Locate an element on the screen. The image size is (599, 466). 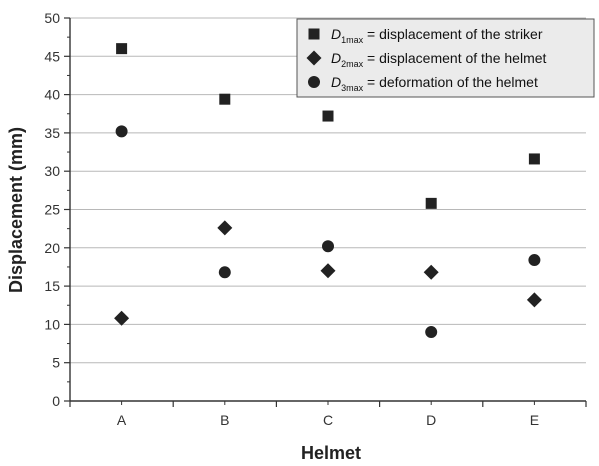
y-tick-label: 35 is located at coordinates (52, 133).